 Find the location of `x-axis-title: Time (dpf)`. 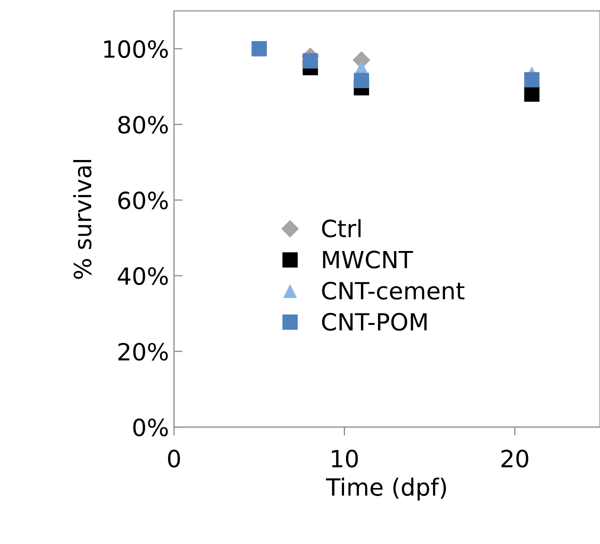

x-axis-title: Time (dpf) is located at coordinates (386, 489).